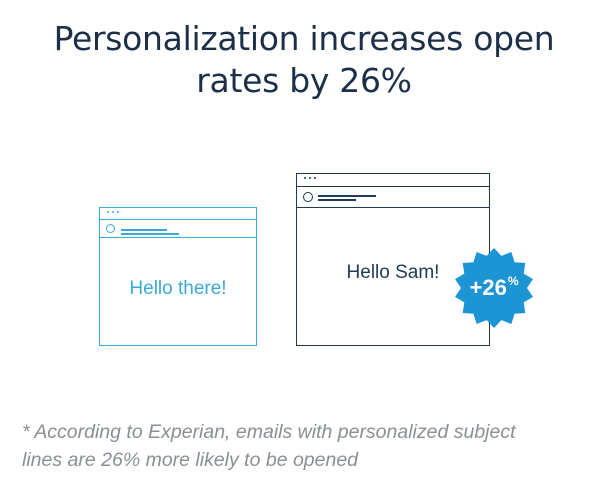 The height and width of the screenshot is (502, 608). I want to click on badge-label: +26%, so click(494, 288).